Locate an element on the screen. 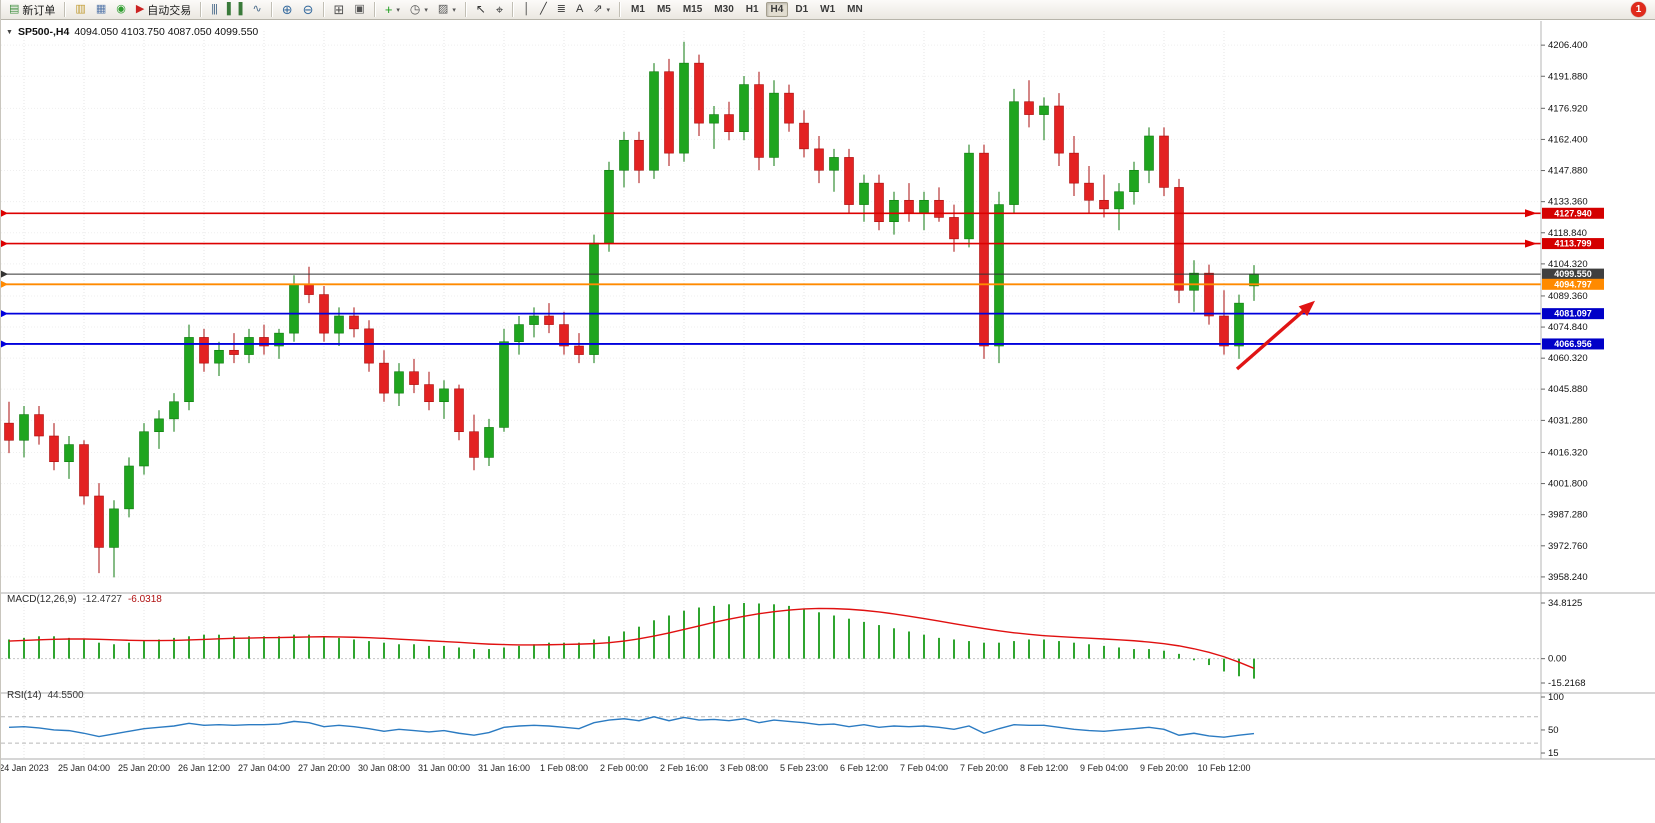 This screenshot has height=823, width=1655. zoom-out-button: ⊖ is located at coordinates (308, 9).